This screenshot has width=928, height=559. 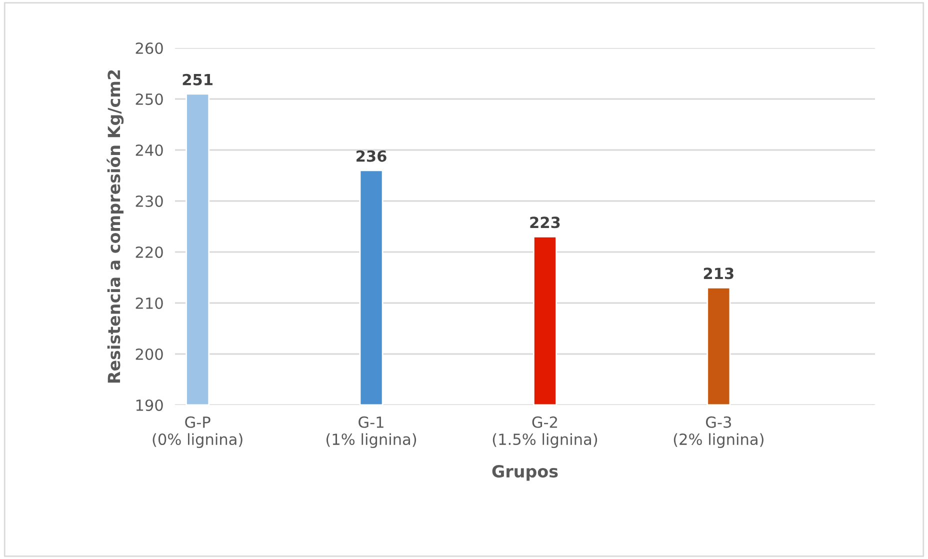 What do you see at coordinates (149, 150) in the screenshot?
I see `y-tick-label: 240` at bounding box center [149, 150].